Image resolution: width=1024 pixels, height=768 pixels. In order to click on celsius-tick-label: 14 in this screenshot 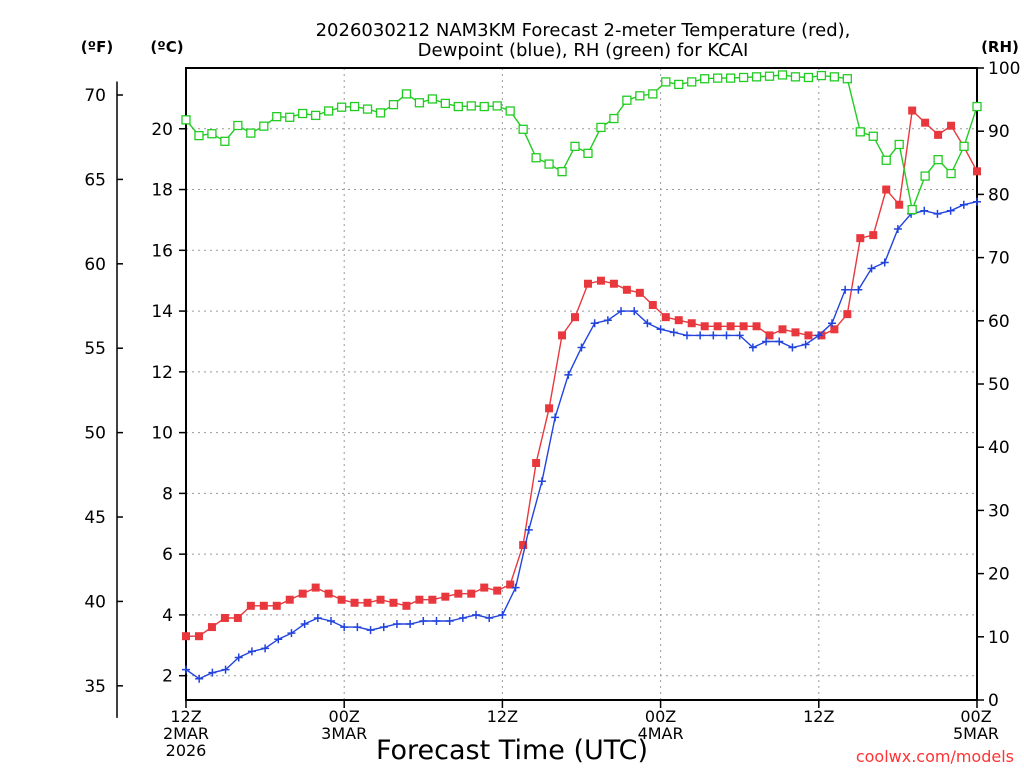, I will do `click(162, 312)`.